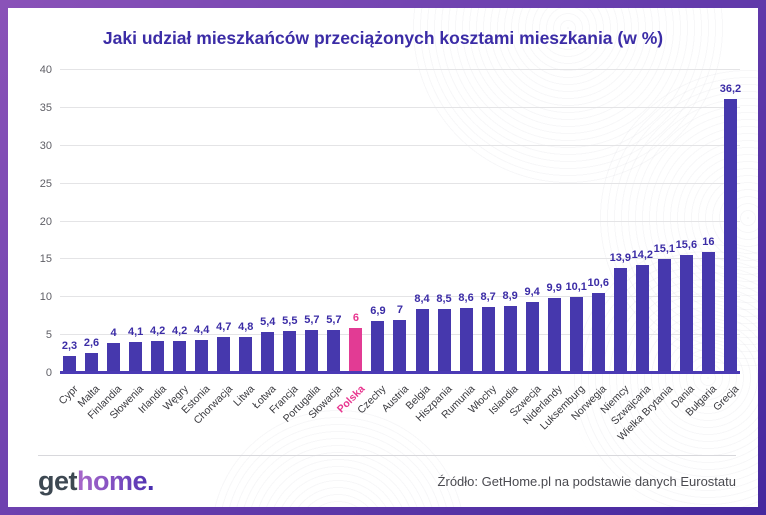 This screenshot has width=766, height=515. Describe the element at coordinates (664, 248) in the screenshot. I see `bar-value-Wielka Brytania: 15,1` at that location.